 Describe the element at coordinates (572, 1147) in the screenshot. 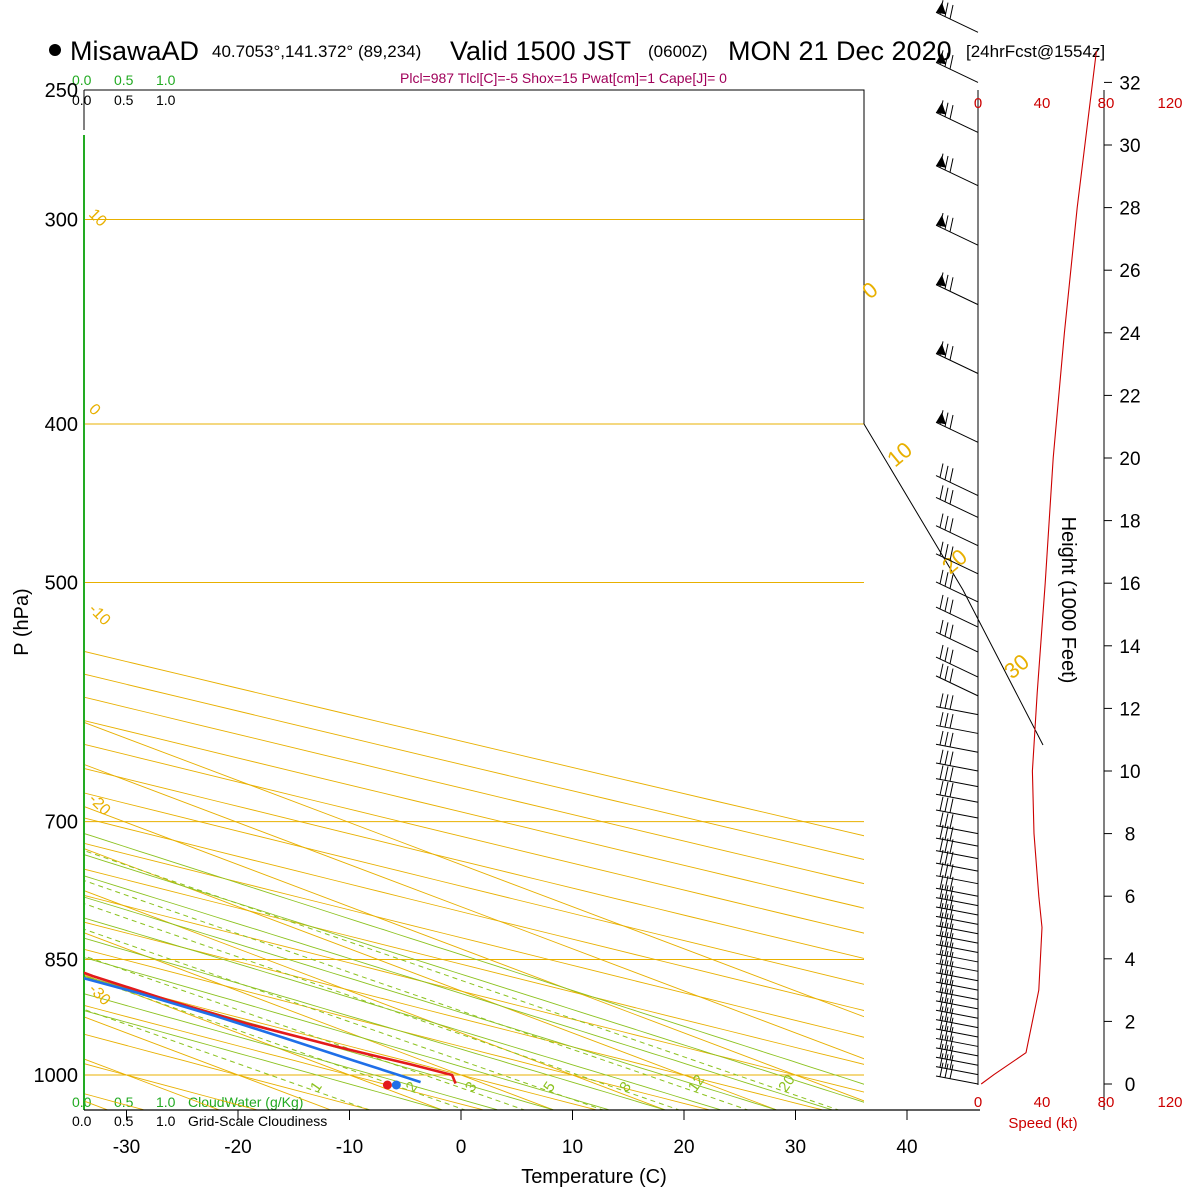

I see `x-tick-label: 10` at that location.